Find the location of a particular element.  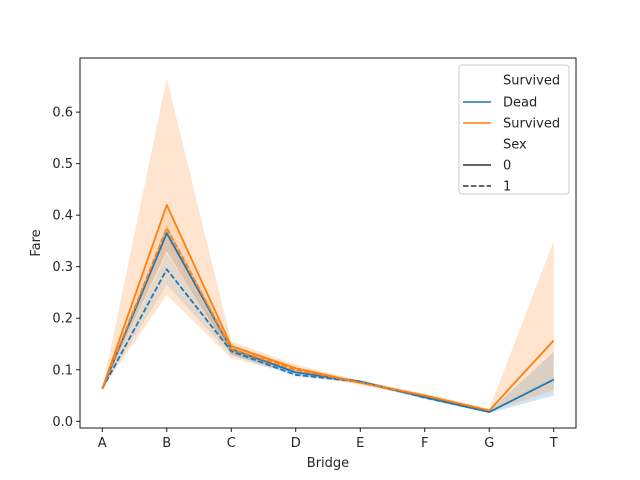

y-tick-label: 0.1 is located at coordinates (62, 370).